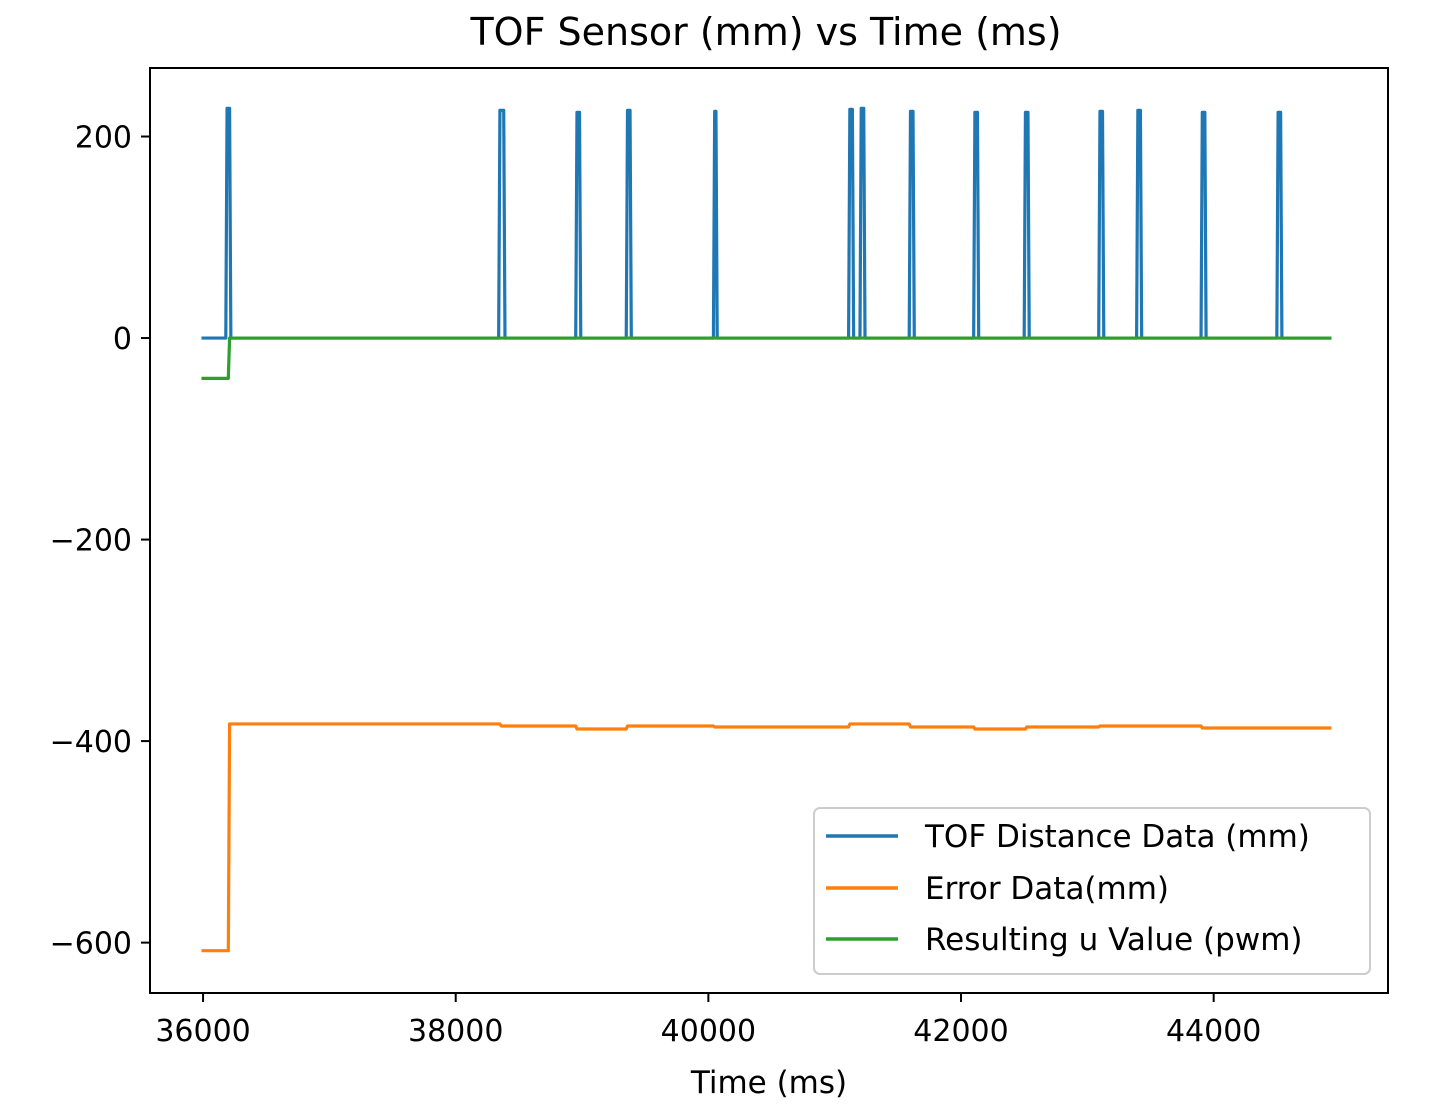 This screenshot has width=1450, height=1115. What do you see at coordinates (1213, 1031) in the screenshot?
I see `x-tick-label: 44000` at bounding box center [1213, 1031].